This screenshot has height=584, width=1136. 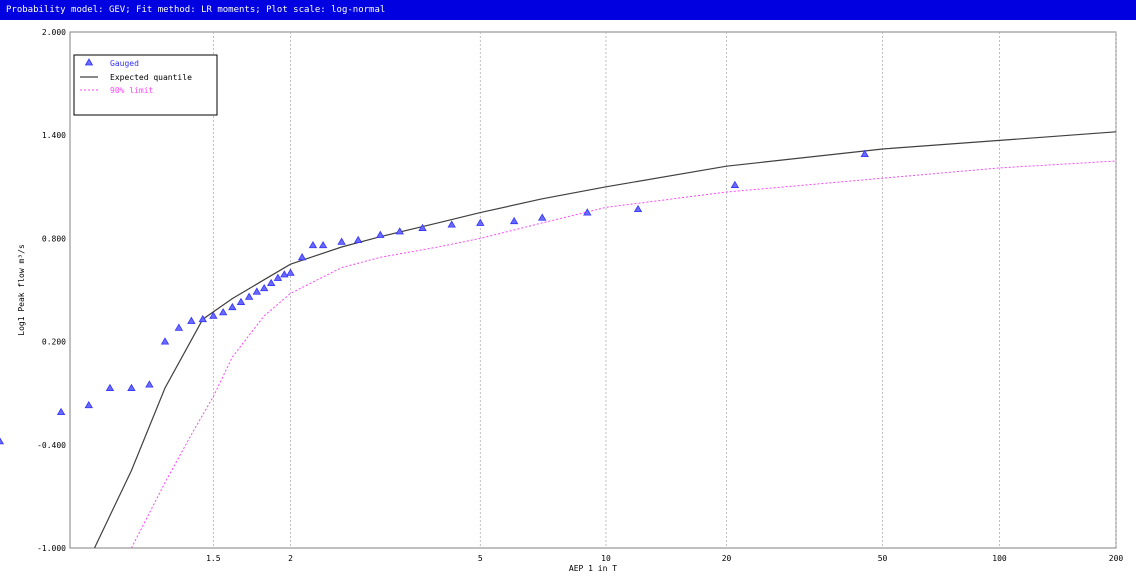 What do you see at coordinates (727, 558) in the screenshot?
I see `x-tick-label: 20` at bounding box center [727, 558].